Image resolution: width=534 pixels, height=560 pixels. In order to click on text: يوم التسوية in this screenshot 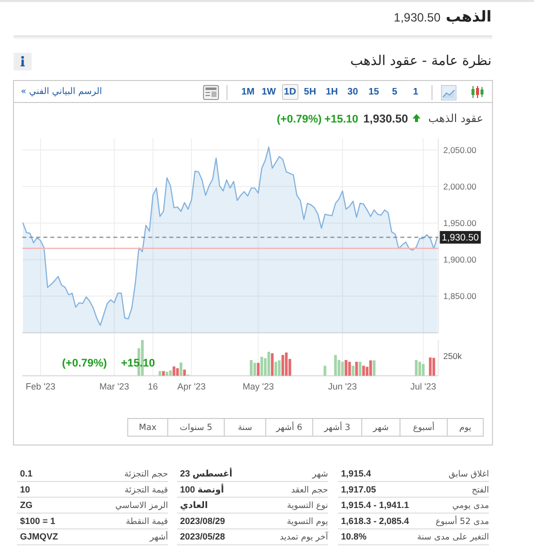, I will do `click(307, 521)`.